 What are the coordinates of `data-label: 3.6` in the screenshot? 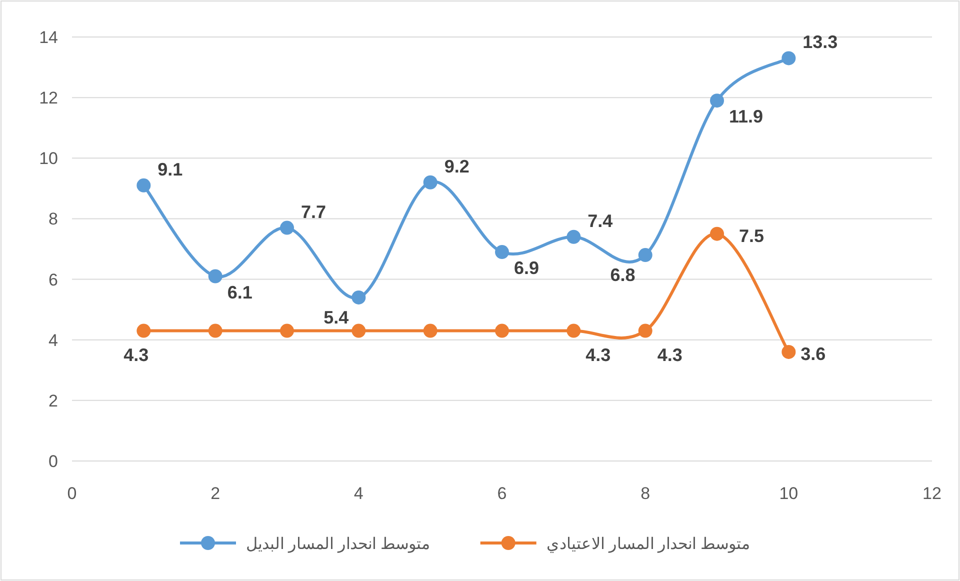 It's located at (813, 354).